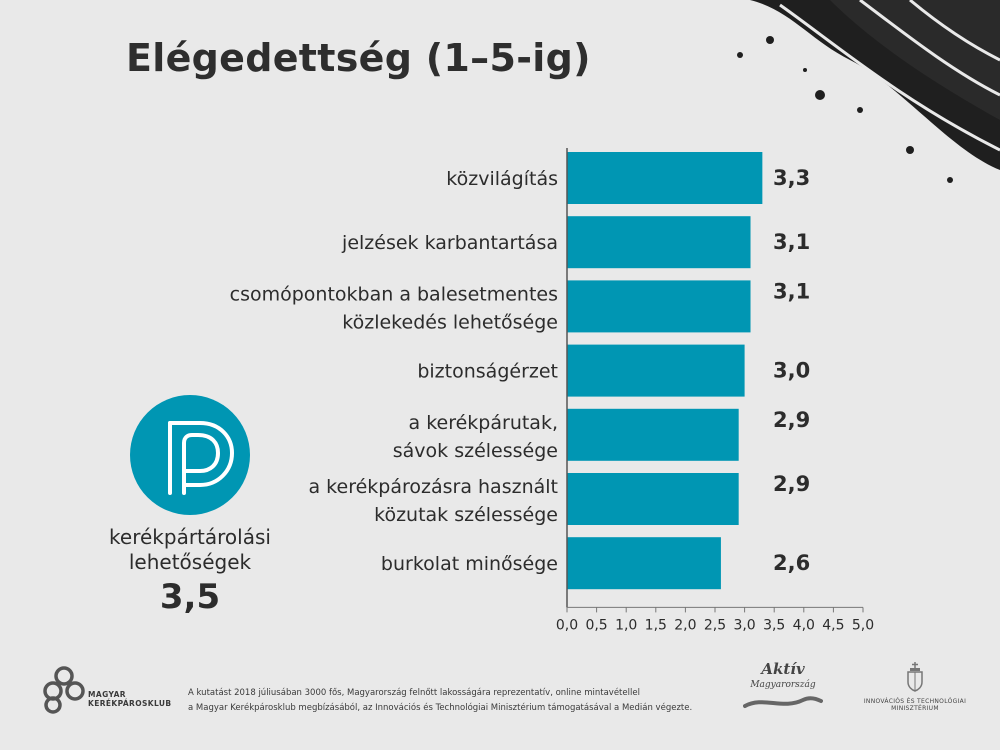 Image resolution: width=1000 pixels, height=750 pixels. Describe the element at coordinates (487, 372) in the screenshot. I see `category-label: biztonságérzet` at that location.